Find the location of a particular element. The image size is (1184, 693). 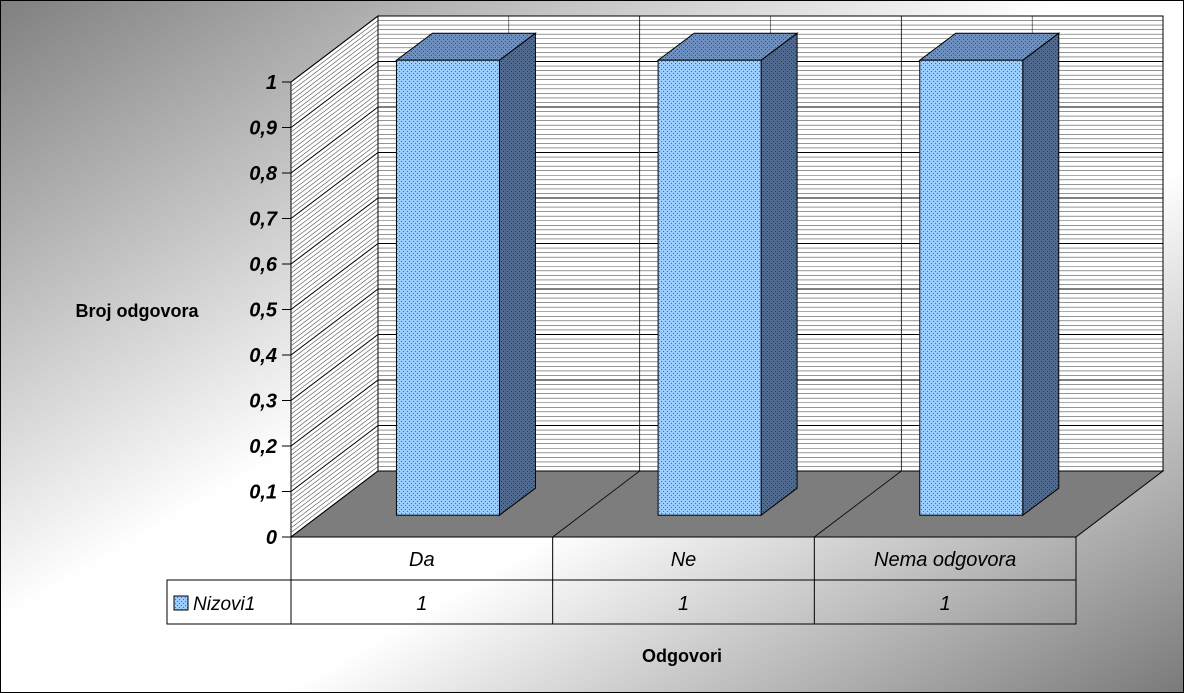

y-tick-label: 0,9 is located at coordinates (263, 129).